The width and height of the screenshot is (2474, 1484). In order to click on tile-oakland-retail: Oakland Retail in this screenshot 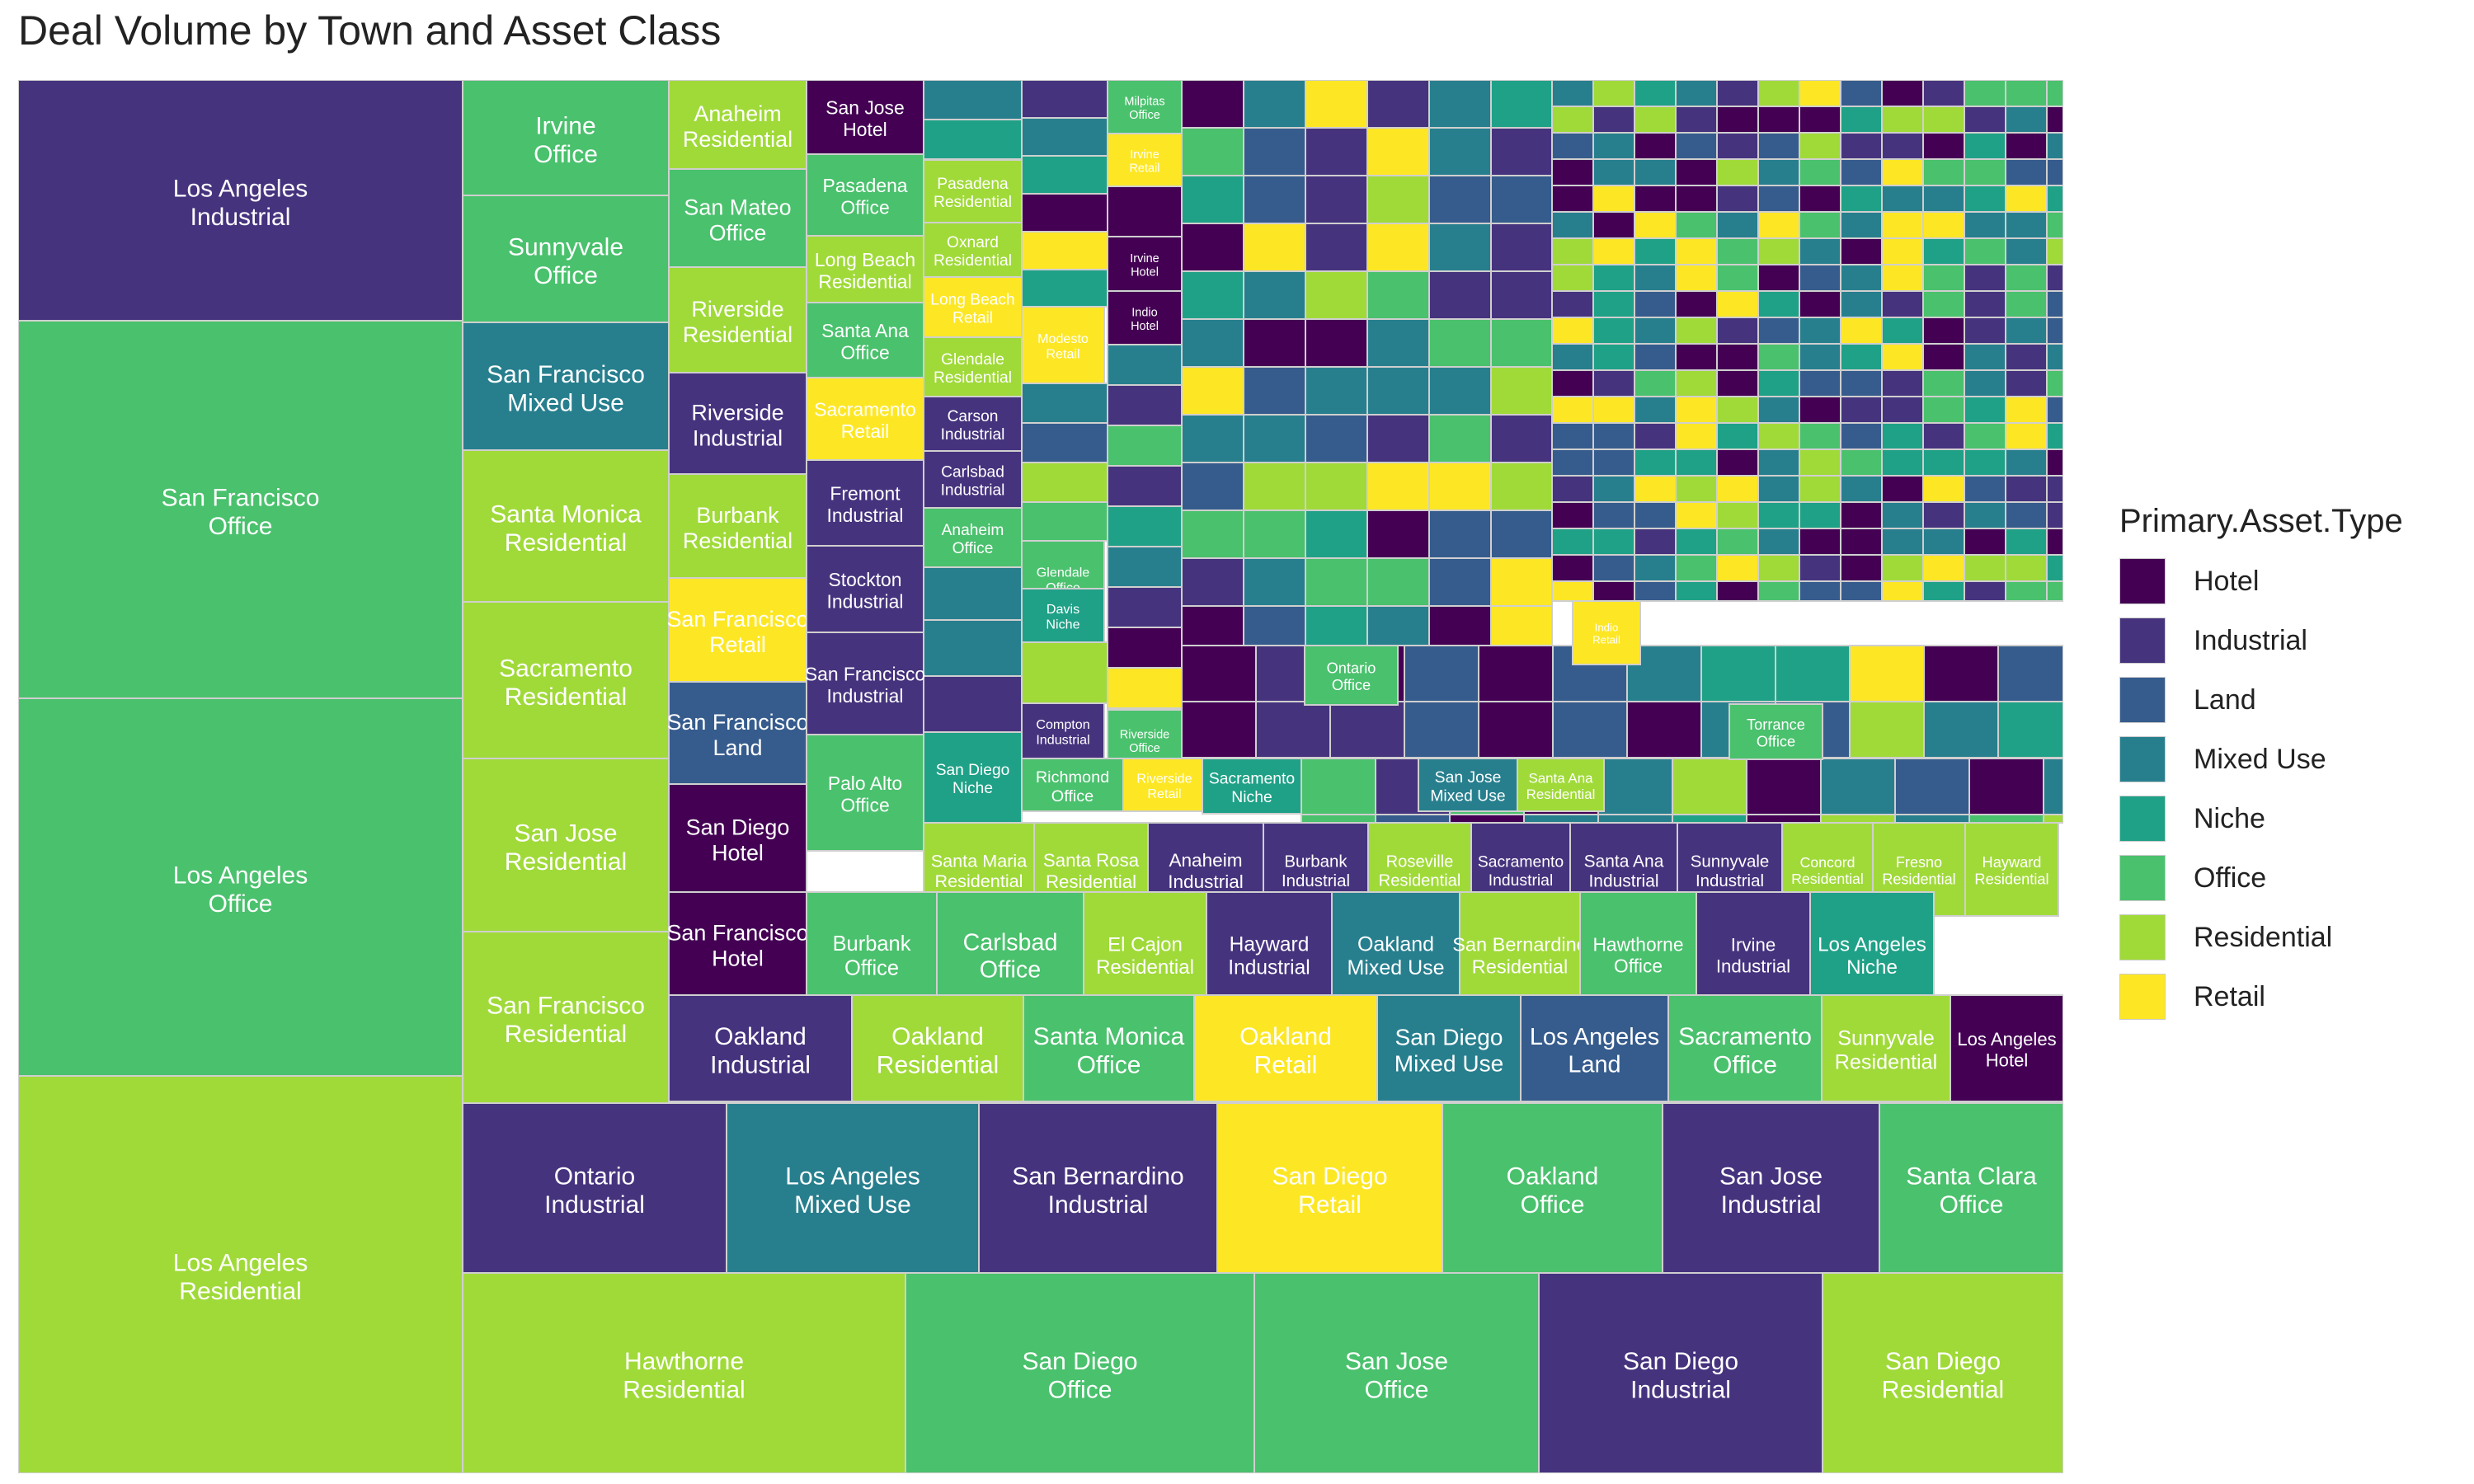, I will do `click(1285, 1048)`.